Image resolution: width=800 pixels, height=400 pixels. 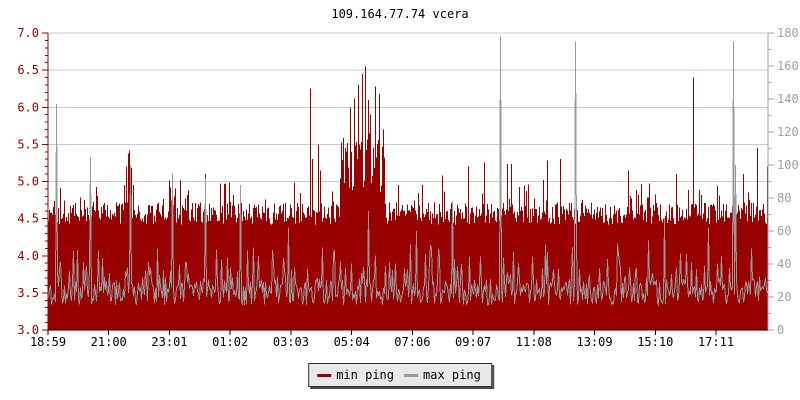 What do you see at coordinates (28, 293) in the screenshot?
I see `left-axis-label: 3.5` at bounding box center [28, 293].